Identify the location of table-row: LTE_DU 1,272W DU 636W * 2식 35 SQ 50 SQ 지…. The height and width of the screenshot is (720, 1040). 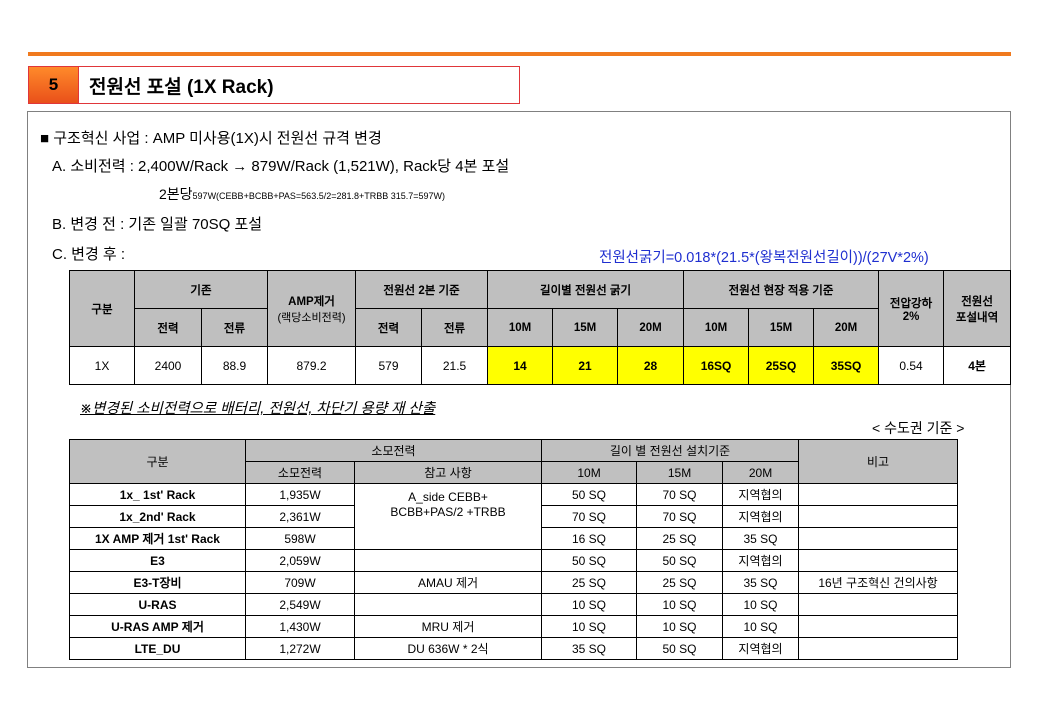
(514, 648).